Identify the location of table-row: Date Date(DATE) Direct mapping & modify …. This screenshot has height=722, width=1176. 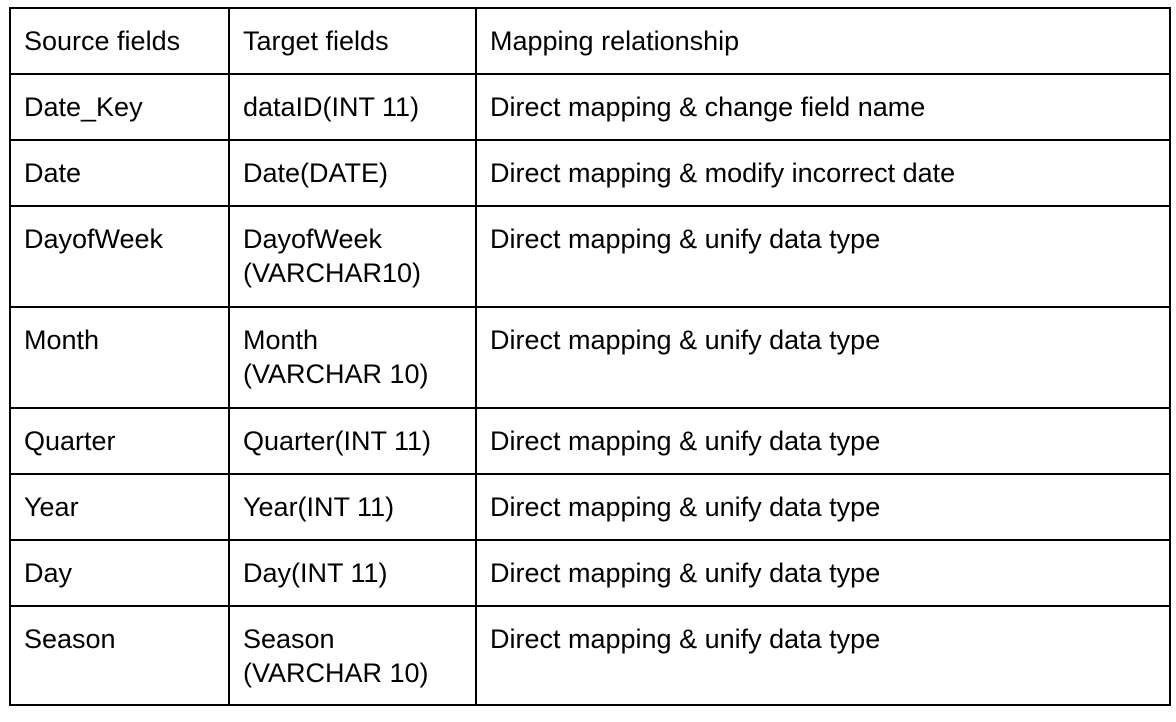
(590, 173).